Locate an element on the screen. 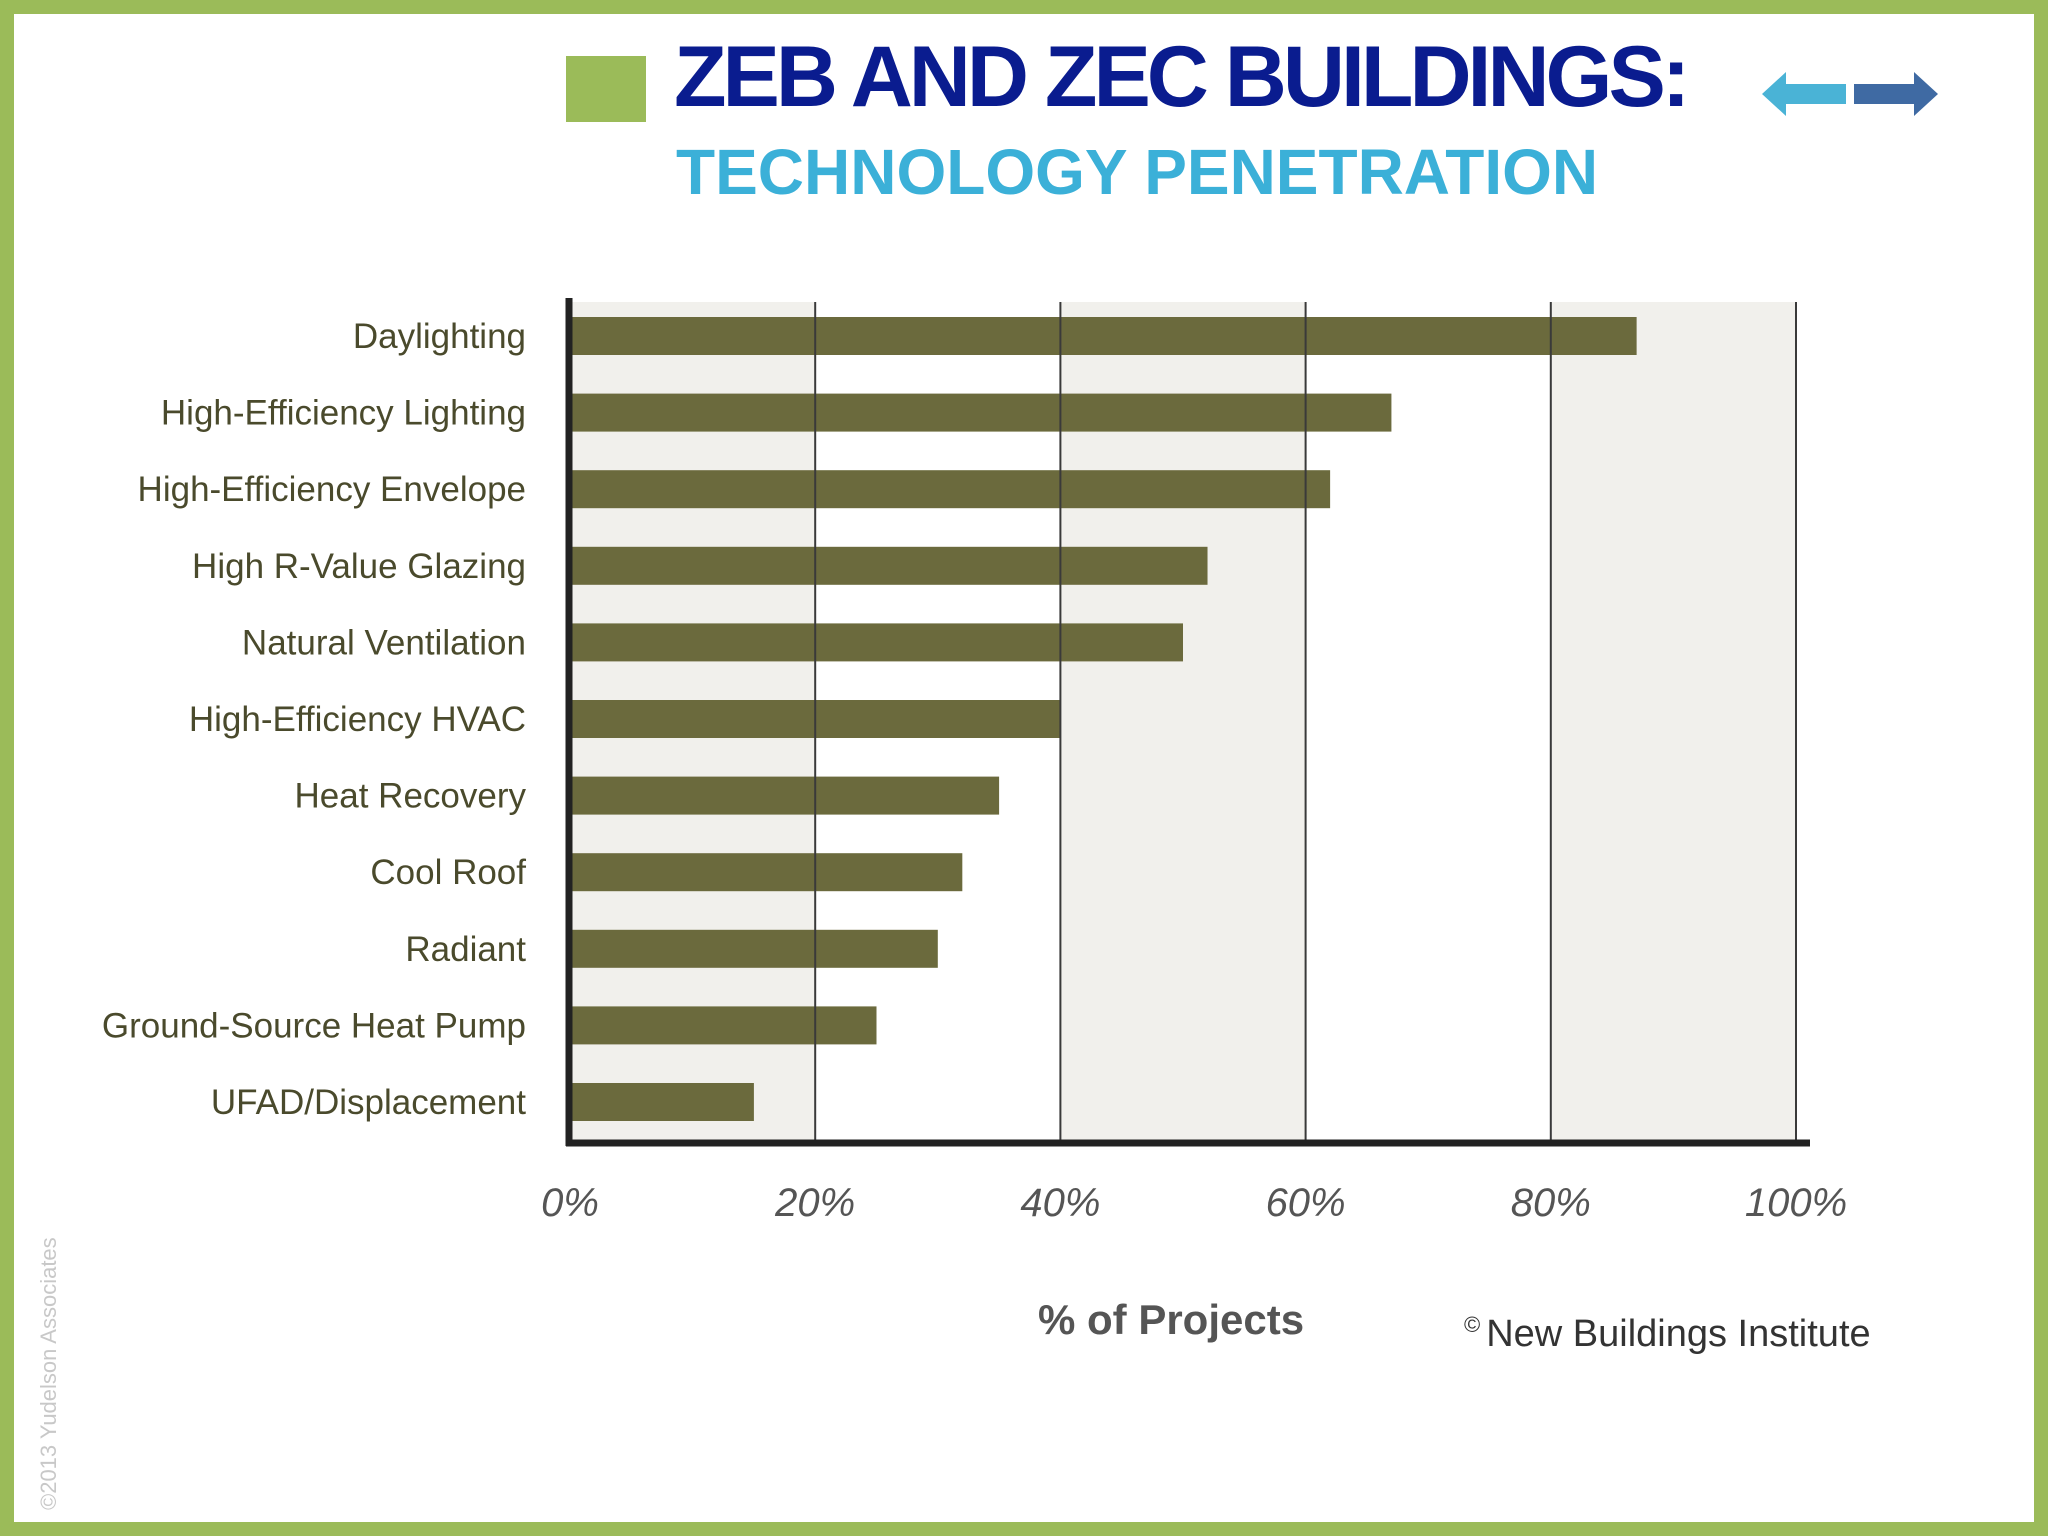 The height and width of the screenshot is (1536, 2048). watermark: ©2013 Yudelson Associates is located at coordinates (48, 1373).